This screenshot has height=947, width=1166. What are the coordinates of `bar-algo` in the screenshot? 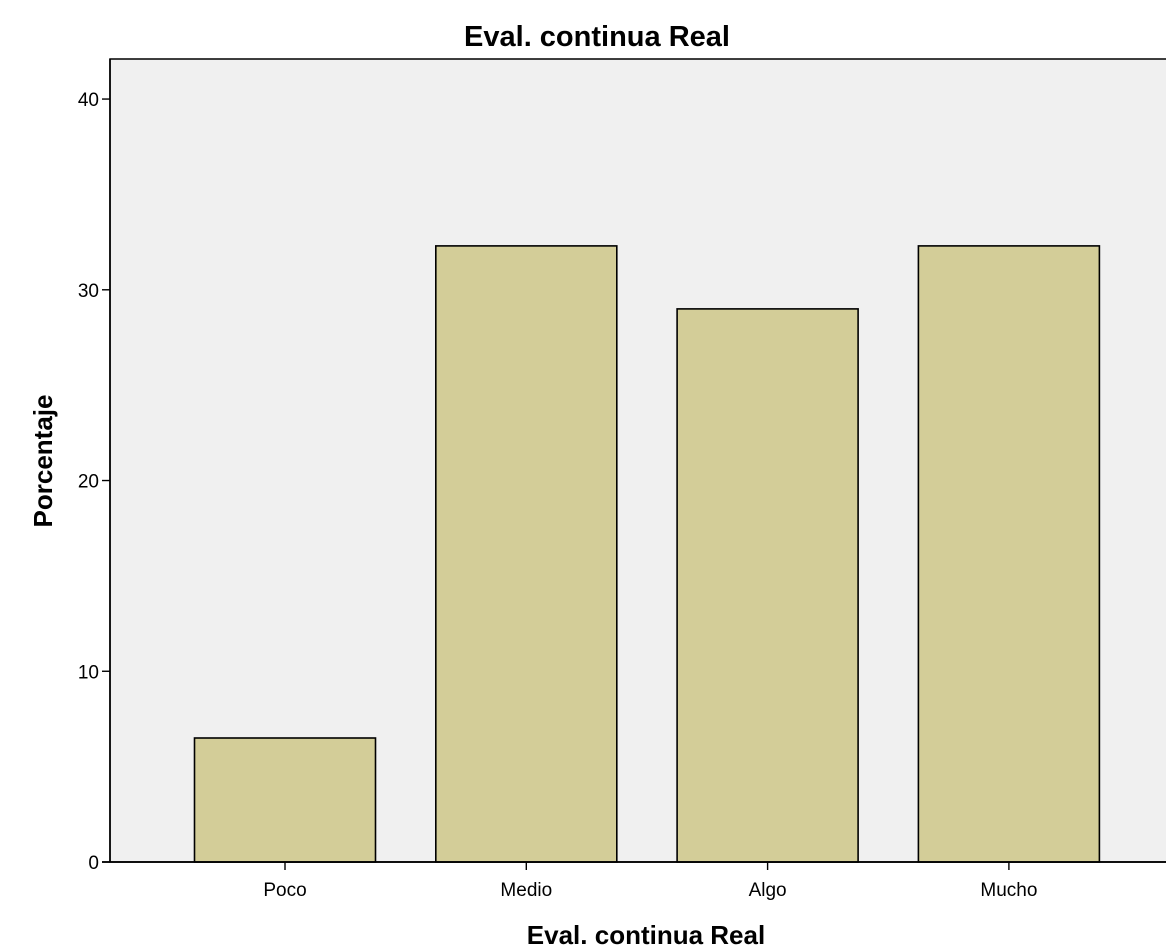 It's located at (767, 585).